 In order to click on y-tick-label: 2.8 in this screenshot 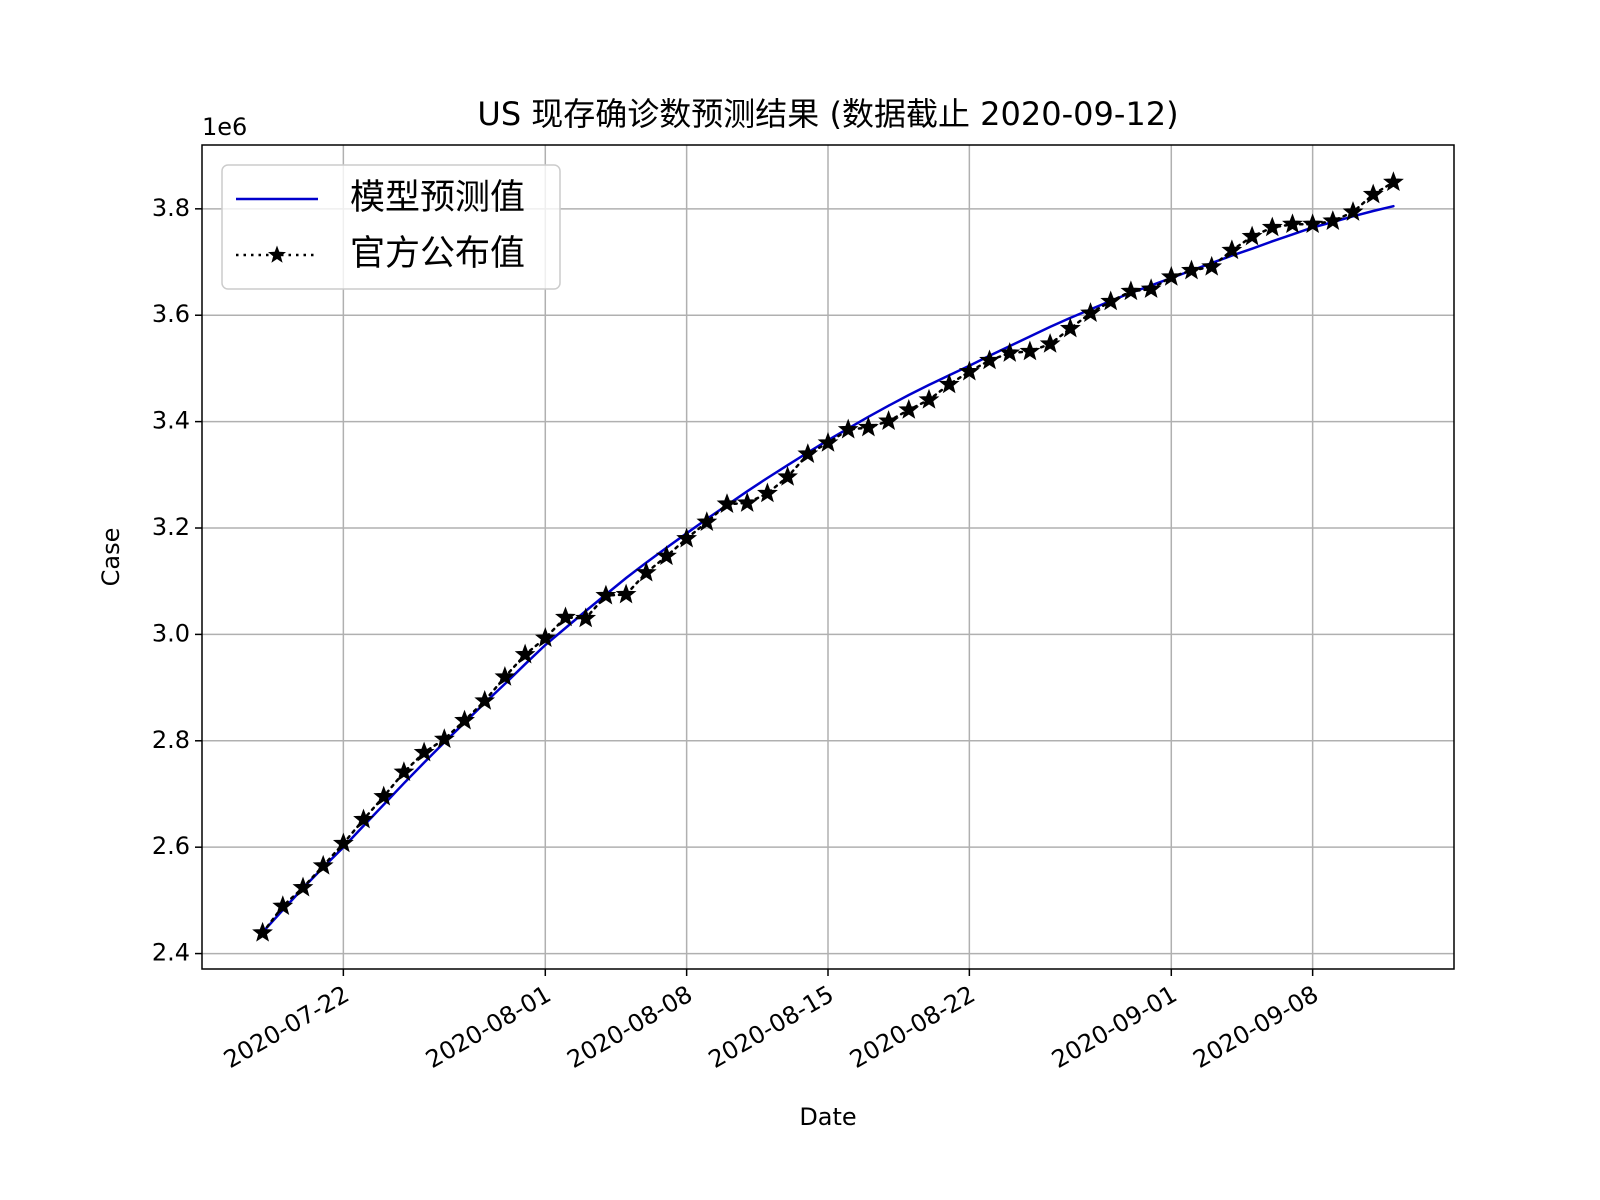, I will do `click(171, 740)`.